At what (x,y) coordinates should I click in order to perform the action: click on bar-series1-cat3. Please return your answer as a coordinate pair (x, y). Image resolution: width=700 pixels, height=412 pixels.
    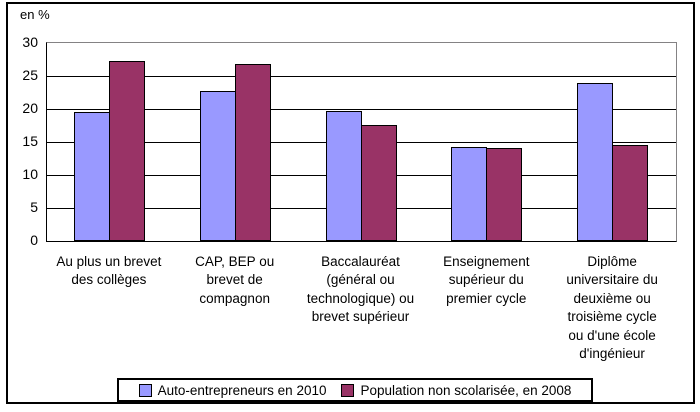
    Looking at the image, I should click on (343, 175).